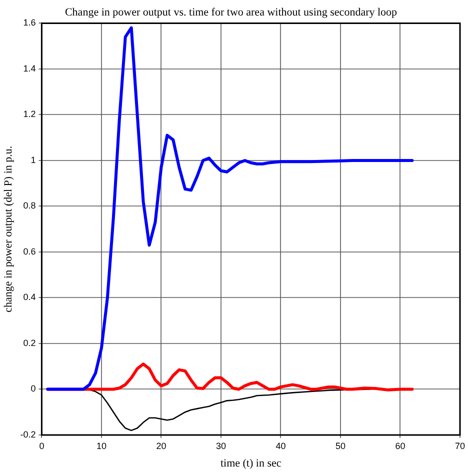 This screenshot has width=468, height=472. What do you see at coordinates (29, 297) in the screenshot?
I see `y-tick-label: 0.4` at bounding box center [29, 297].